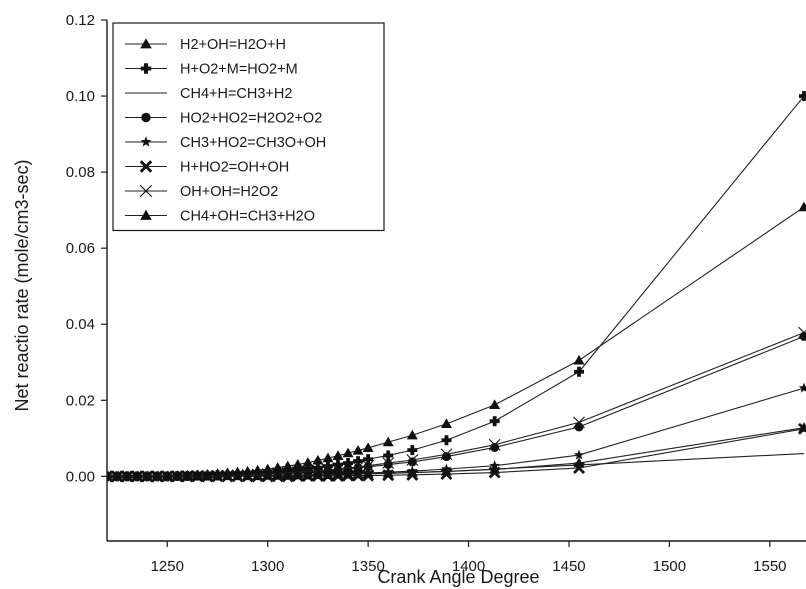 The width and height of the screenshot is (806, 589). I want to click on legend-item: CH4+OH=CH3+H2O, so click(220, 217).